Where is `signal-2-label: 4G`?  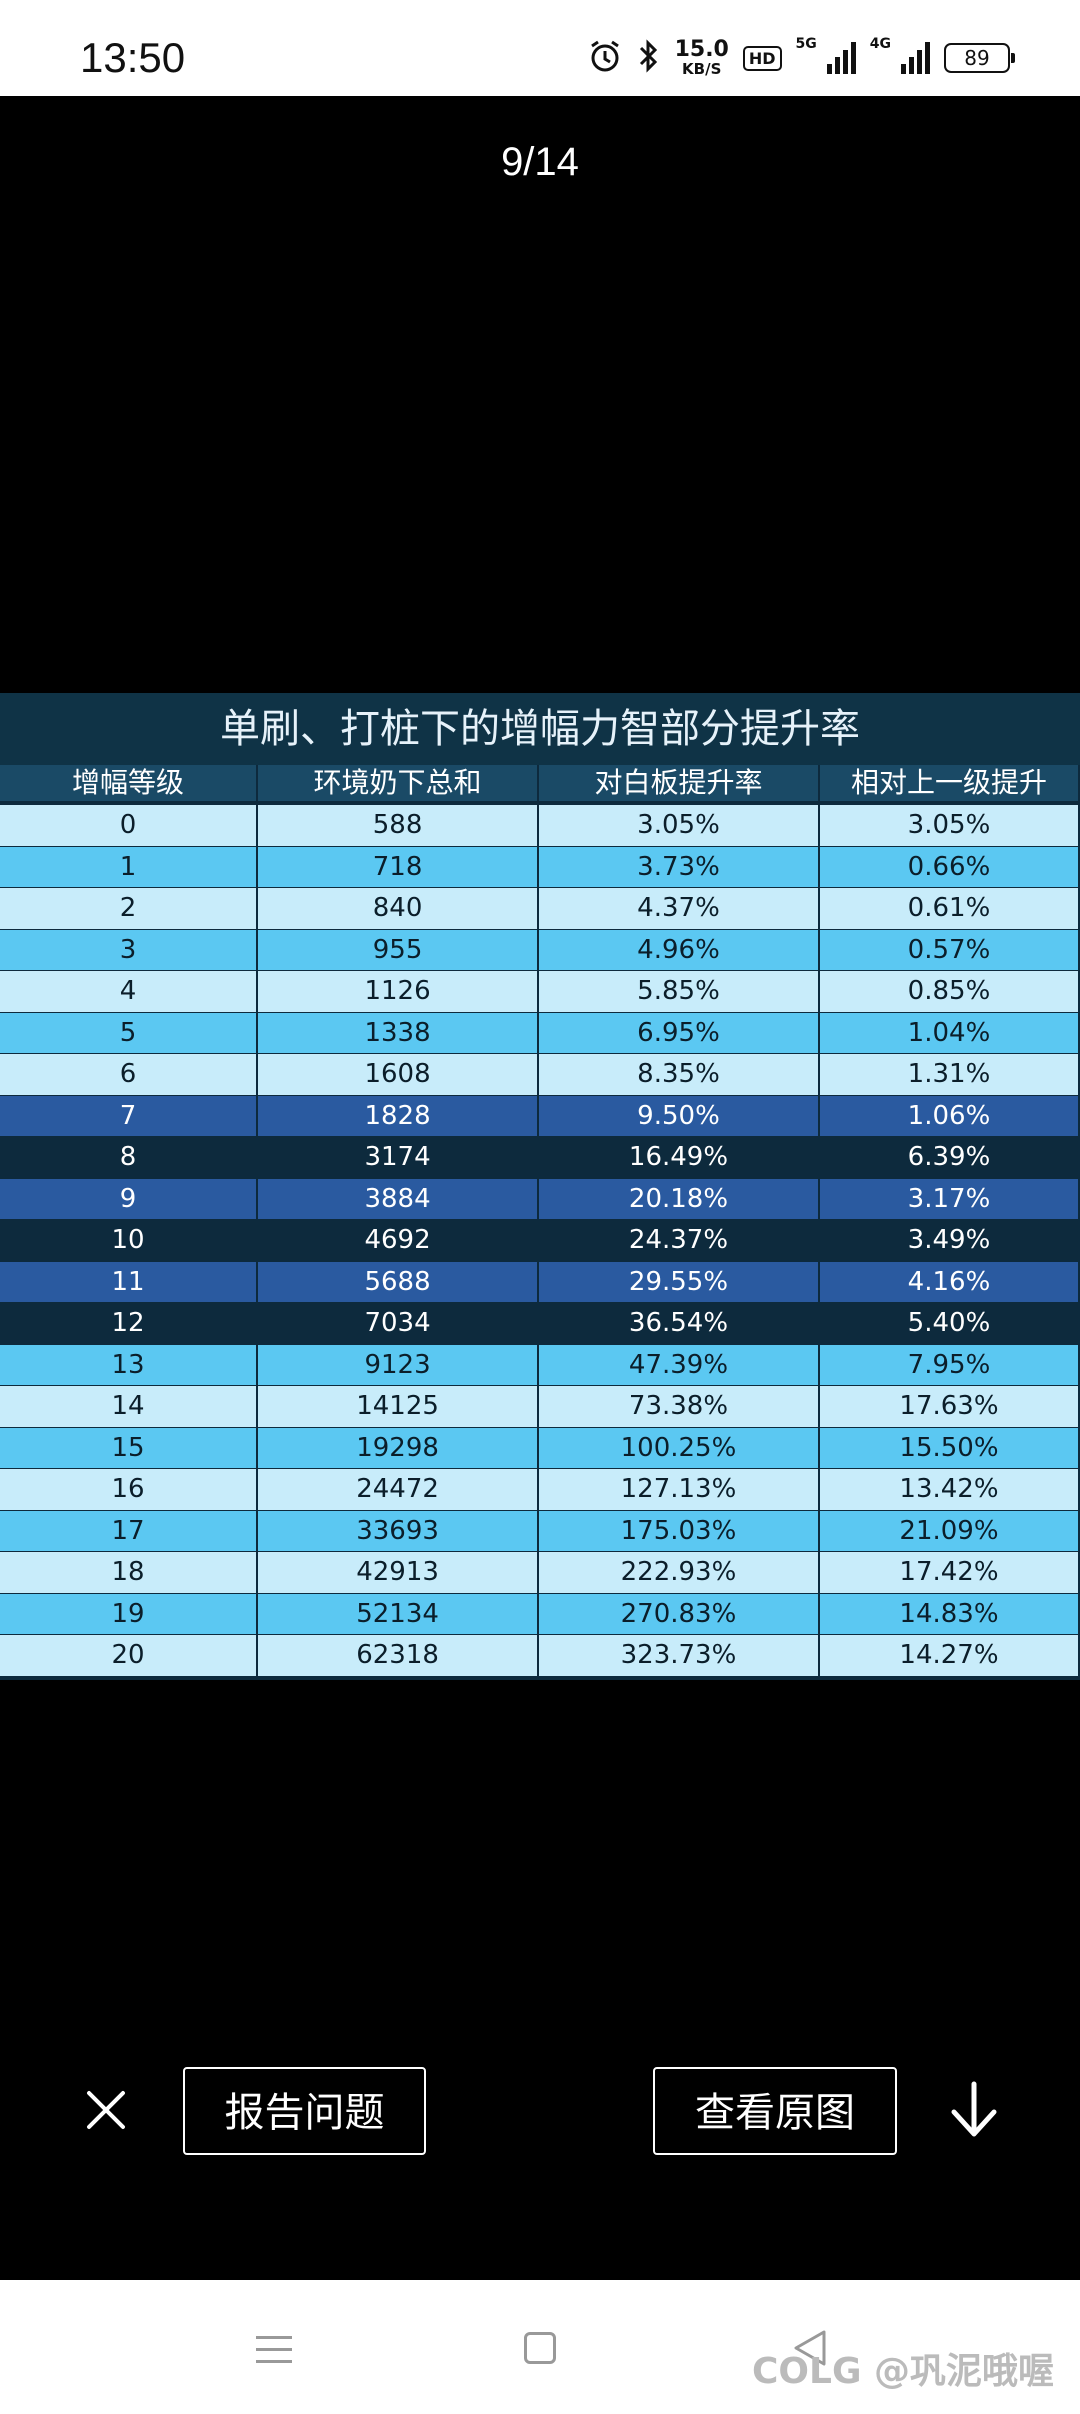
signal-2-label: 4G is located at coordinates (880, 44).